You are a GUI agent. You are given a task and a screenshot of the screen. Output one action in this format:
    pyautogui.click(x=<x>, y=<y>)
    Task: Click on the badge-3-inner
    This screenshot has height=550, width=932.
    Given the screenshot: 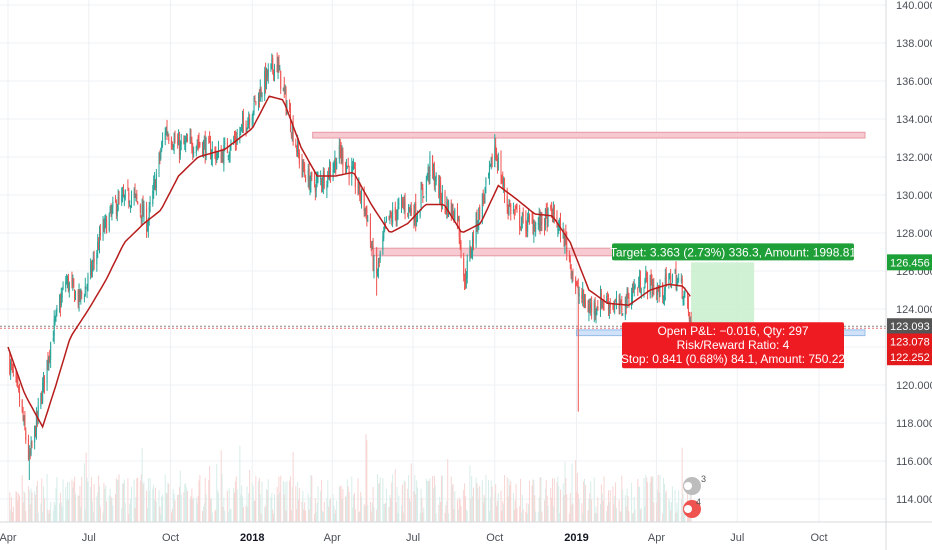 What is the action you would take?
    pyautogui.click(x=688, y=486)
    